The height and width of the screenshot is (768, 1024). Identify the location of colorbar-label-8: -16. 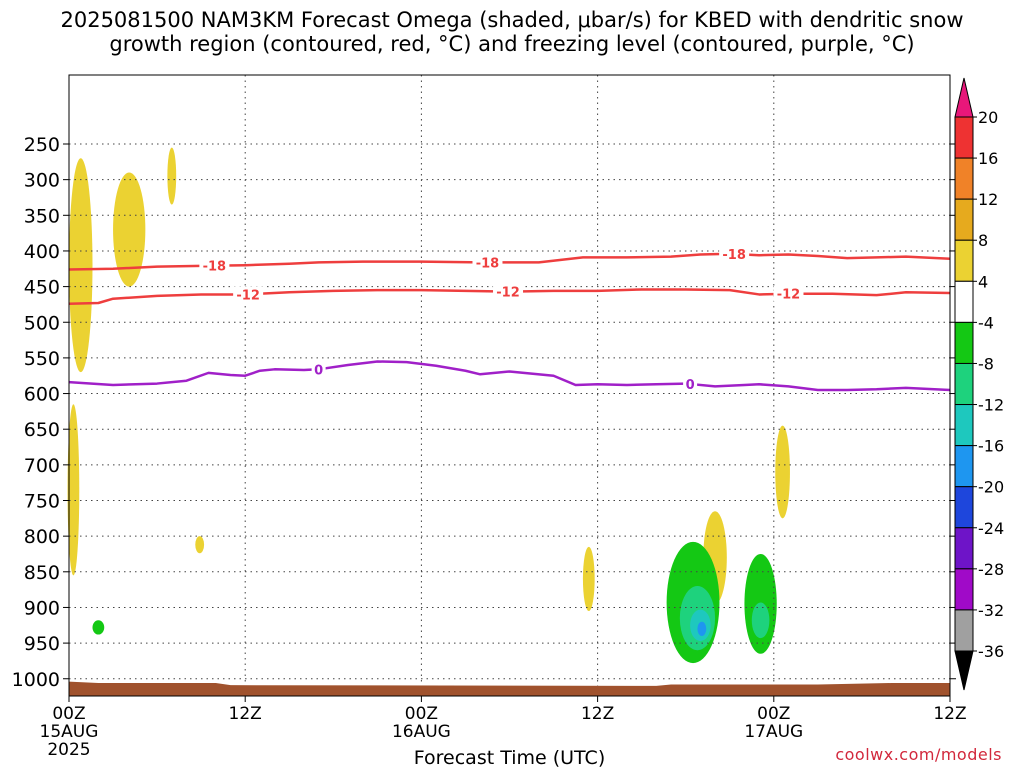
(991, 446).